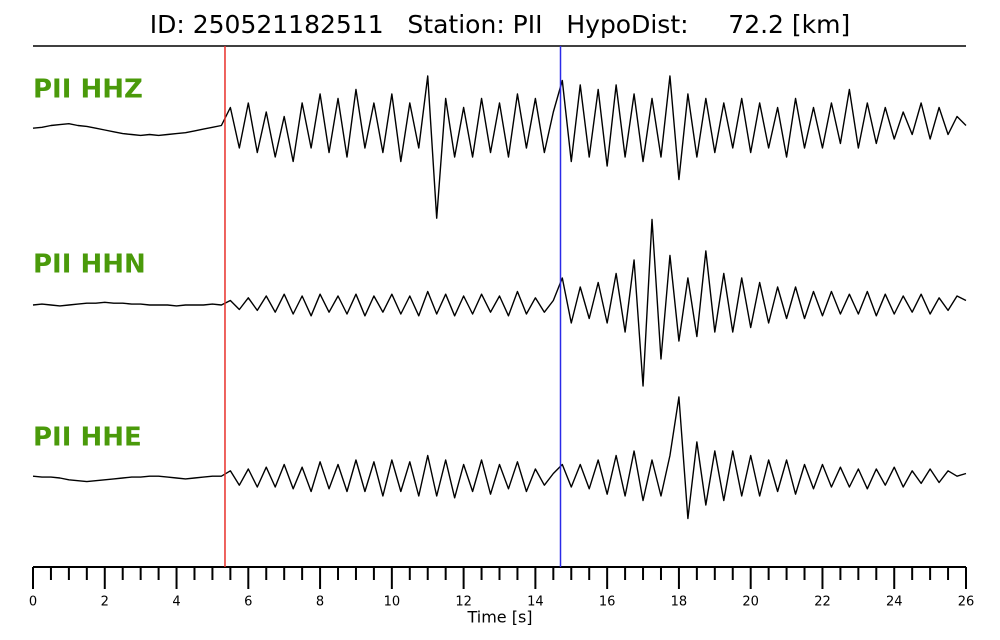 The width and height of the screenshot is (1000, 640). What do you see at coordinates (750, 602) in the screenshot?
I see `x-tick-label: 20` at bounding box center [750, 602].